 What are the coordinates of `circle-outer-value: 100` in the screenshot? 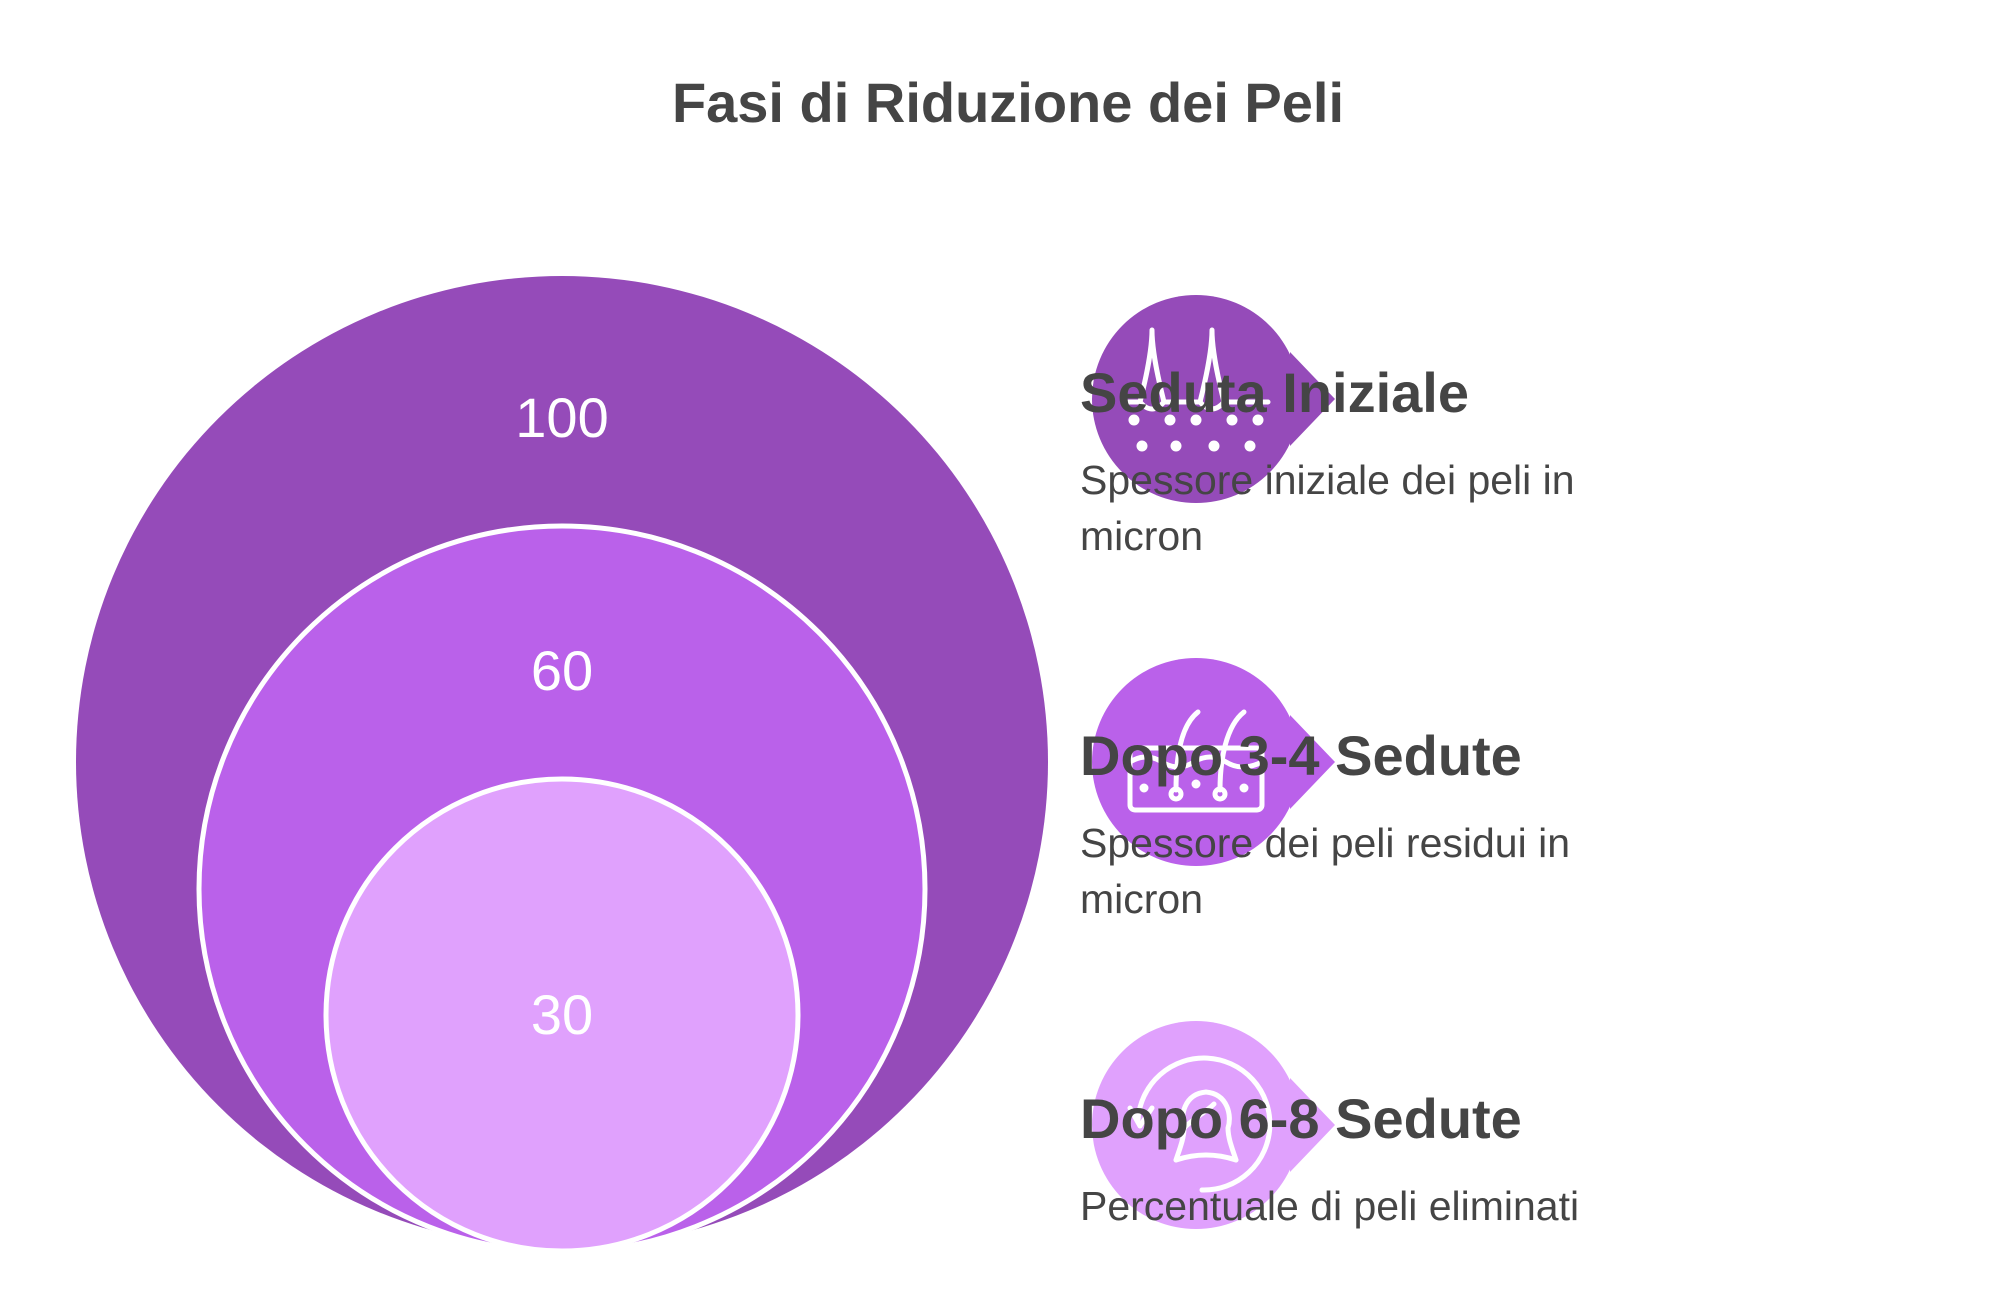 It's located at (561, 417).